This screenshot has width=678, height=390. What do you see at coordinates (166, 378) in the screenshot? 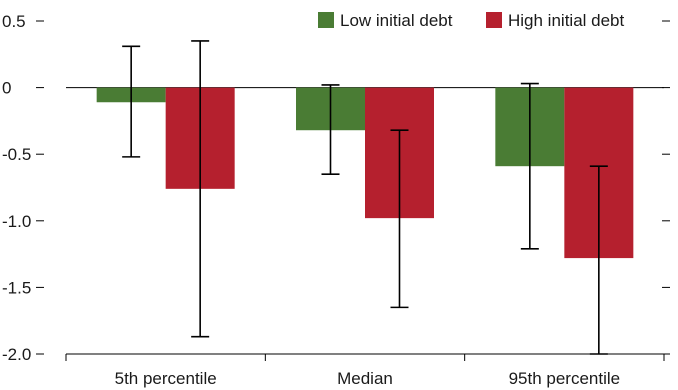
I see `x-tick-label: 5th percentile` at bounding box center [166, 378].